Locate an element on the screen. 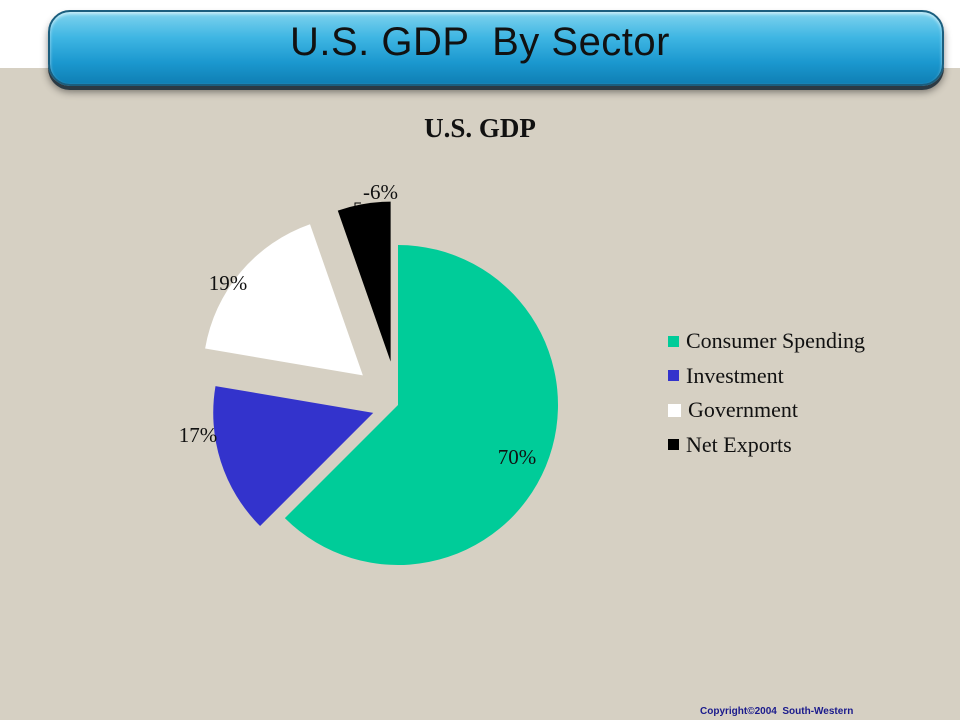  legend-item-government: Government is located at coordinates (798, 410).